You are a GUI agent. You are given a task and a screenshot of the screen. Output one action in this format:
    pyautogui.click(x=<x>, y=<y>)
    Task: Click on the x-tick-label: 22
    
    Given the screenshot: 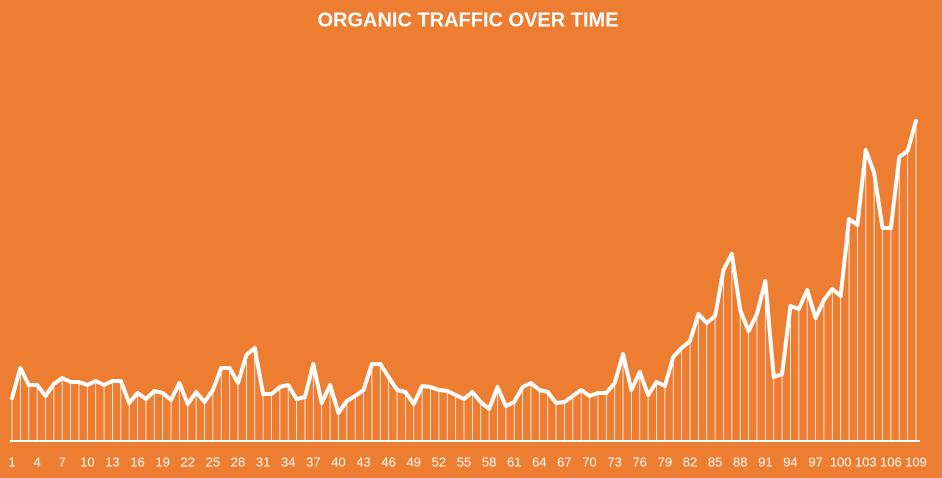 What is the action you would take?
    pyautogui.click(x=188, y=461)
    